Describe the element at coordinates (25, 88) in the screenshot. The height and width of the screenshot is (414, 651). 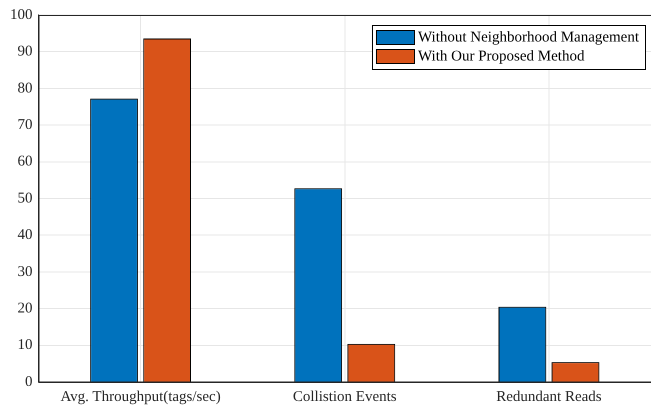
I see `y-tick-label: 80` at that location.